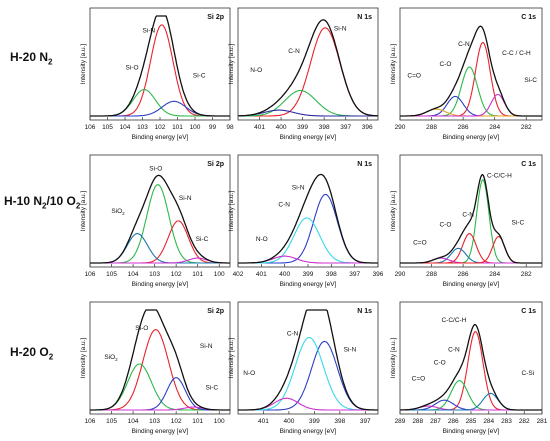 The image size is (550, 441). Describe the element at coordinates (155, 169) in the screenshot. I see `peak-label: Si-O` at that location.